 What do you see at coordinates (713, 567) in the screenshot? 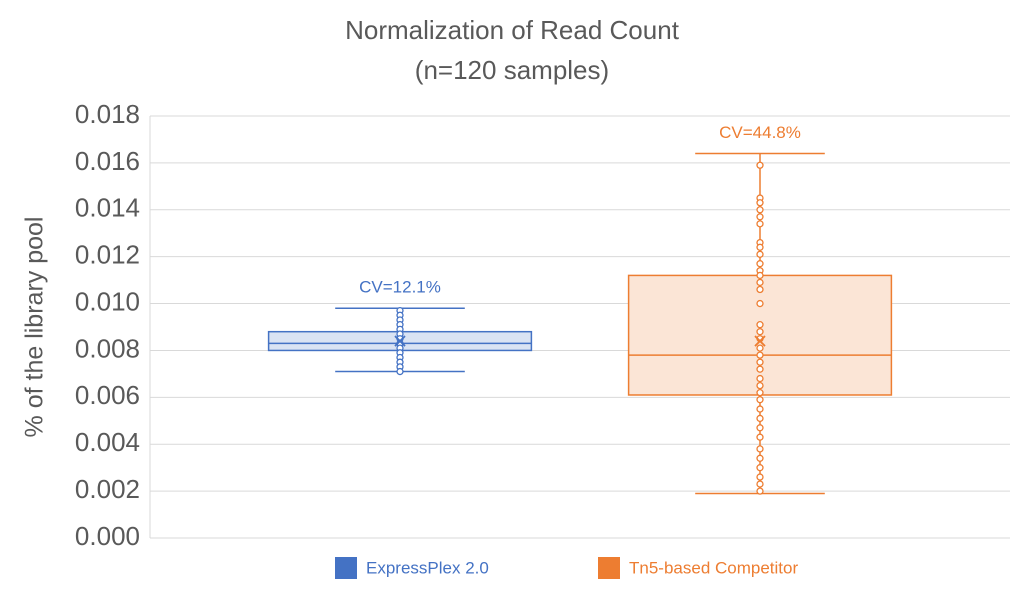
I see `legend-label: Tn5-based Competitor` at bounding box center [713, 567].